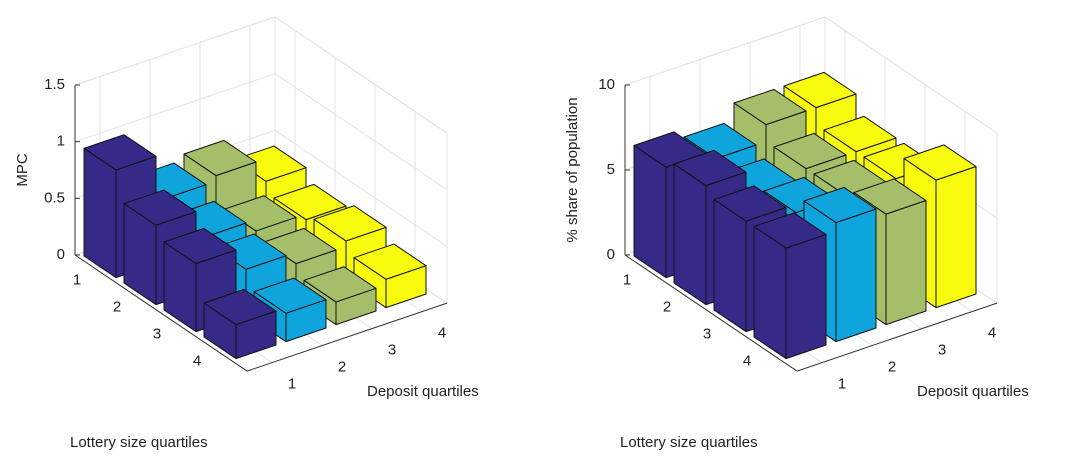  I want to click on z-tick-label: 1, so click(61, 141).